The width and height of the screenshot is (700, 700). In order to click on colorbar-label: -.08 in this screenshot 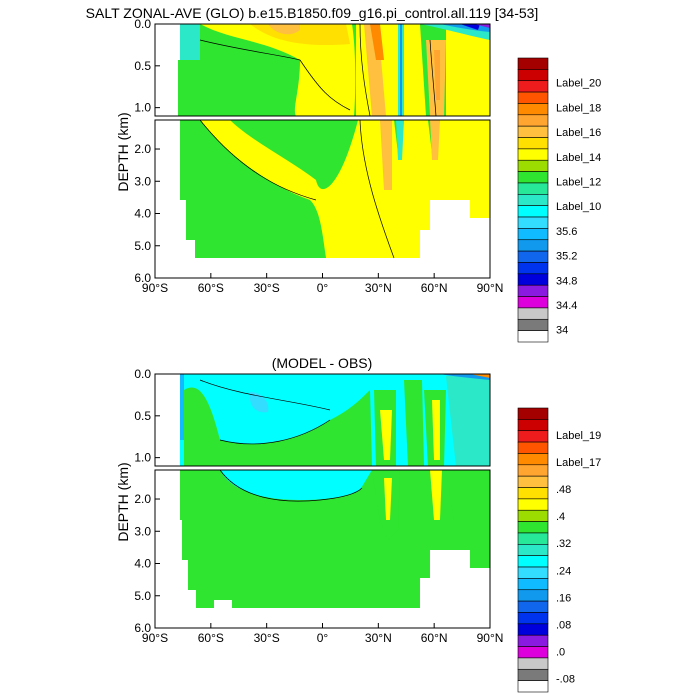, I will do `click(565, 679)`.